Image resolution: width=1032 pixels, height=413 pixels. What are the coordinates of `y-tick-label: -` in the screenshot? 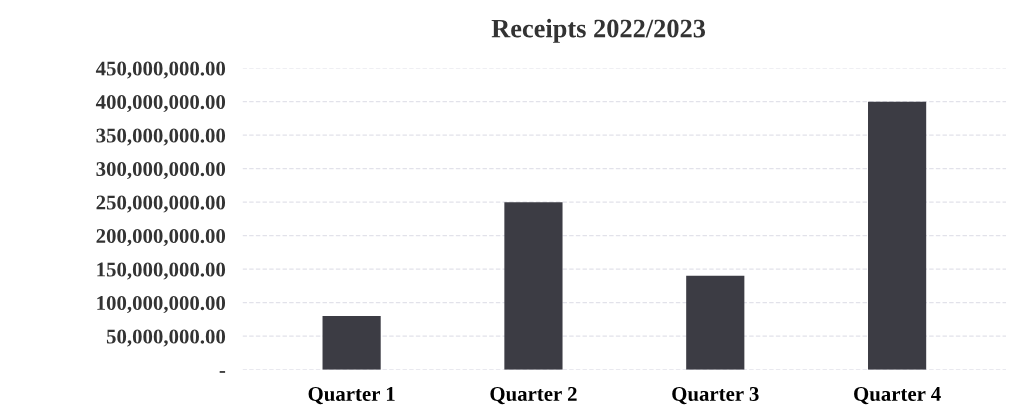 It's located at (222, 372).